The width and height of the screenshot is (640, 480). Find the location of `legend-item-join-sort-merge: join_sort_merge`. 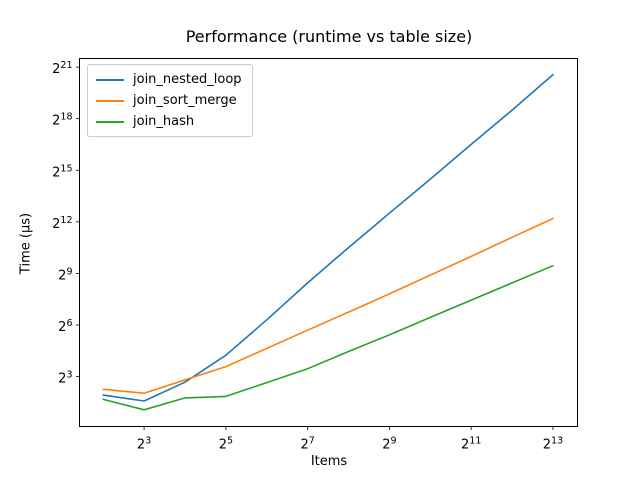

legend-item-join-sort-merge: join_sort_merge is located at coordinates (169, 100).